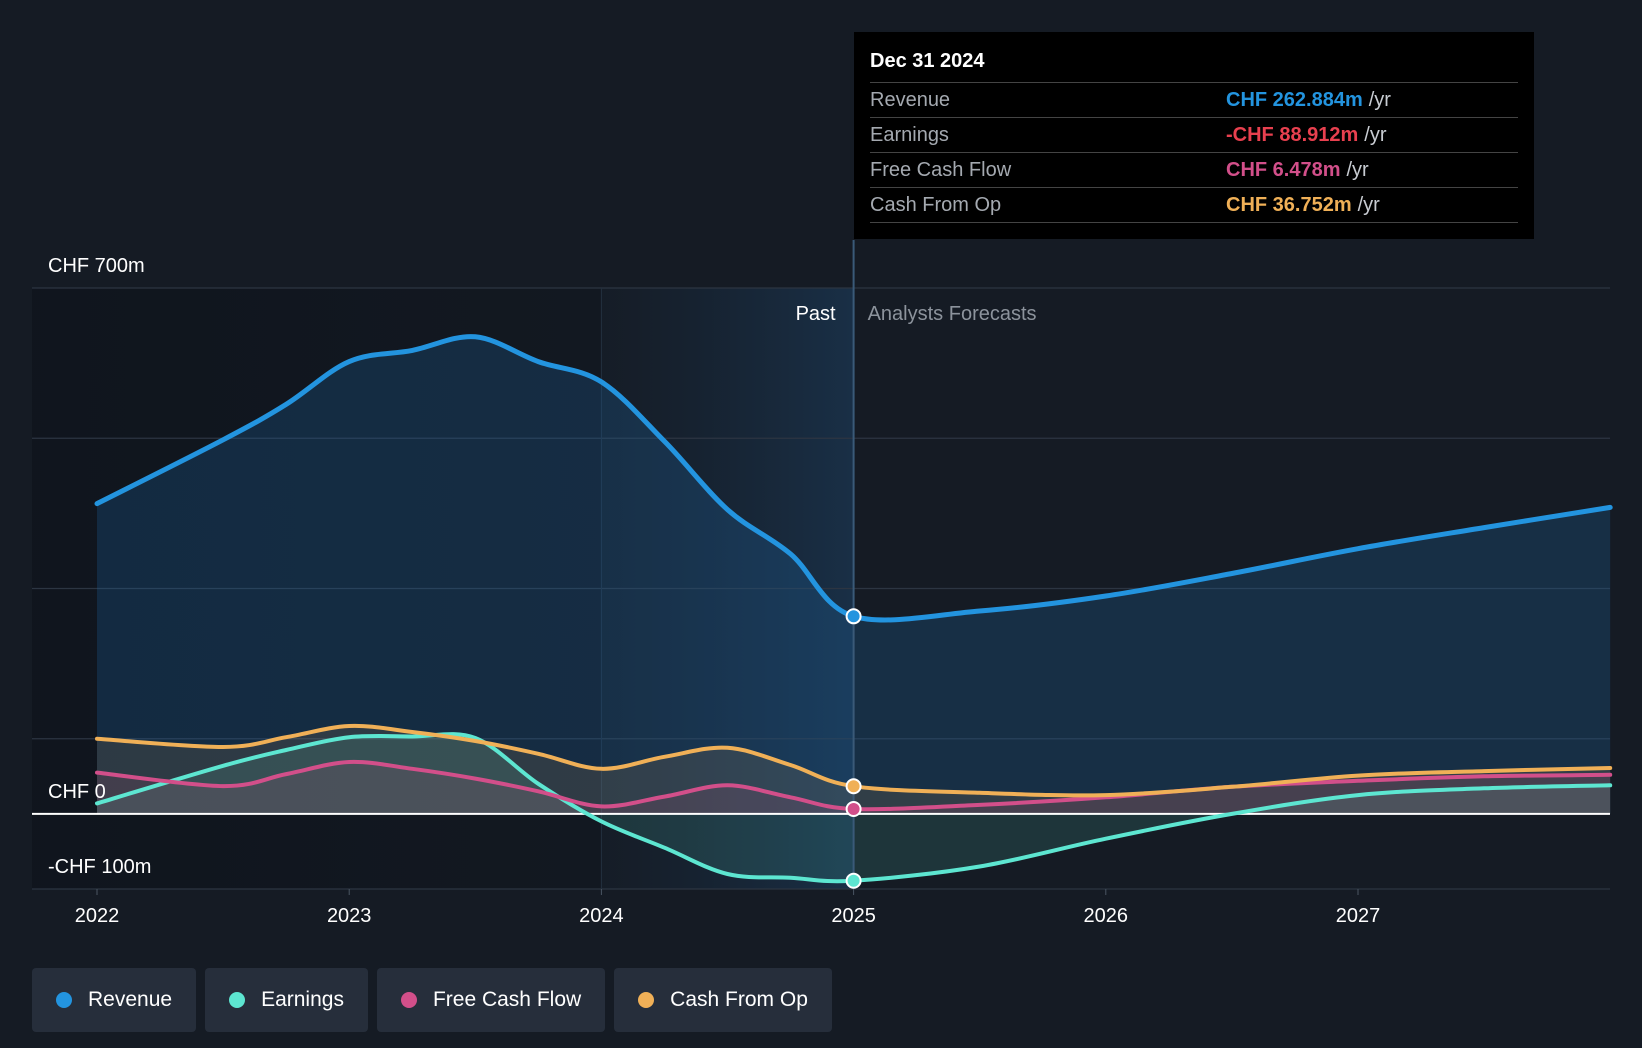 This screenshot has height=1048, width=1642. What do you see at coordinates (1194, 170) in the screenshot?
I see `tooltip-row-free-cash-flow: Free Cash Flow CHF 6.478m /yr` at bounding box center [1194, 170].